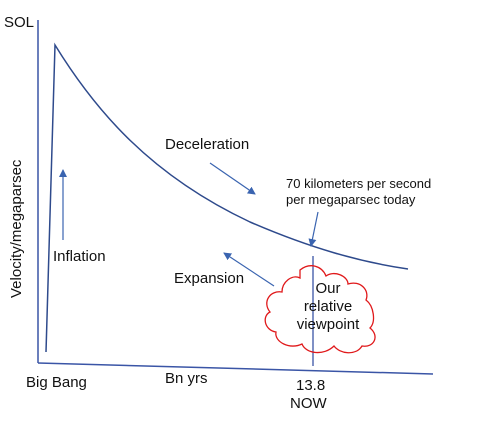  What do you see at coordinates (311, 385) in the screenshot?
I see `age-value: 13.8` at bounding box center [311, 385].